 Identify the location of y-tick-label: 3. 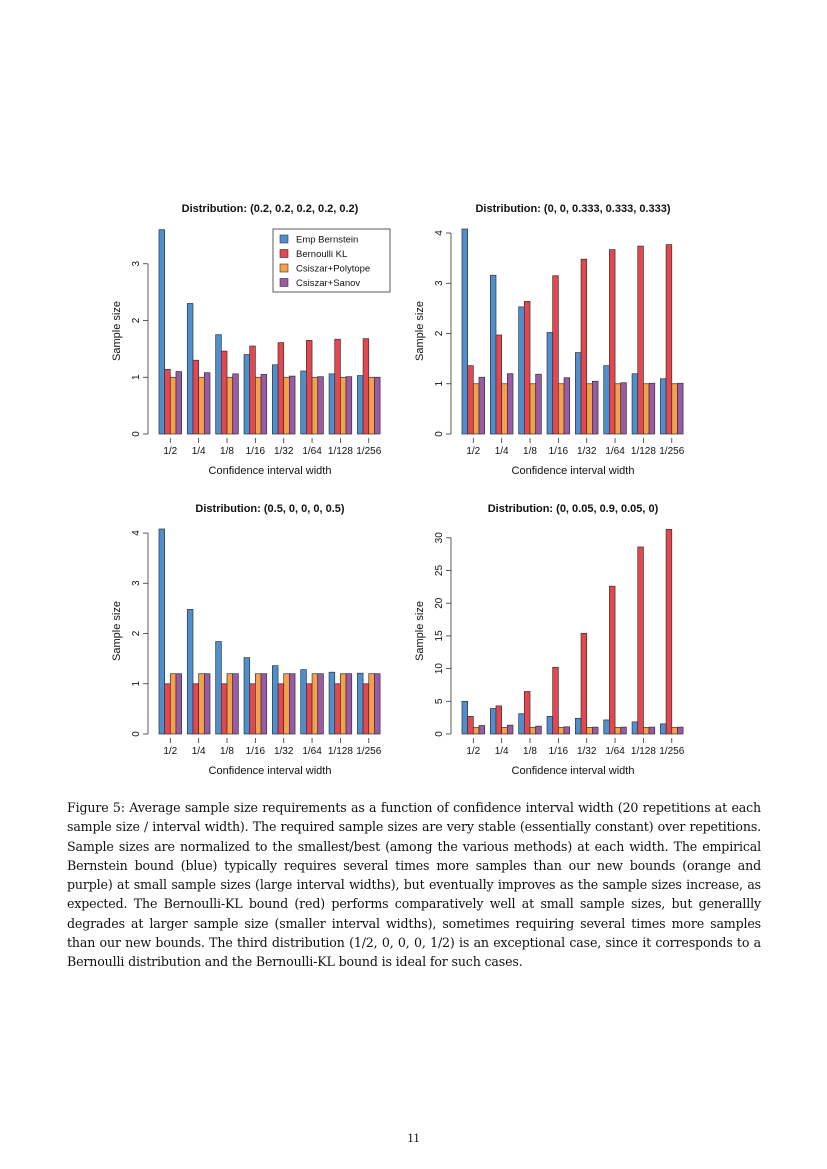
(439, 283).